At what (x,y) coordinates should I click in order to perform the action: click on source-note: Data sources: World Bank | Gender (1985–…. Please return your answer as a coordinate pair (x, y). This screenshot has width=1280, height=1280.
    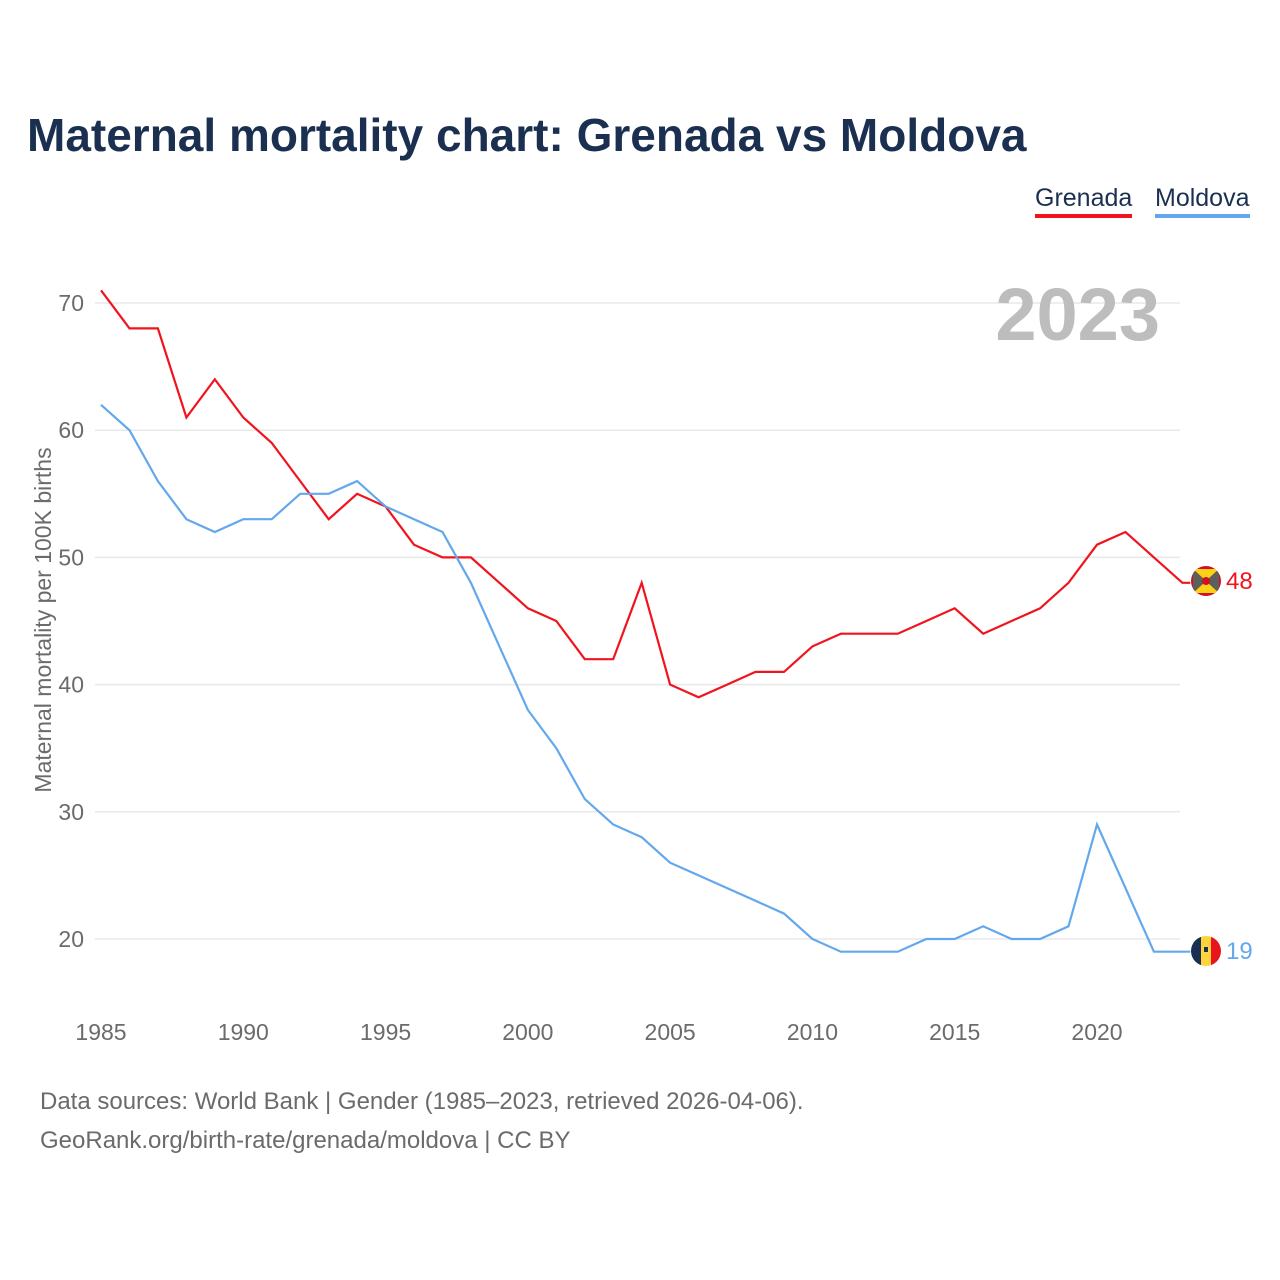
    Looking at the image, I should click on (422, 1101).